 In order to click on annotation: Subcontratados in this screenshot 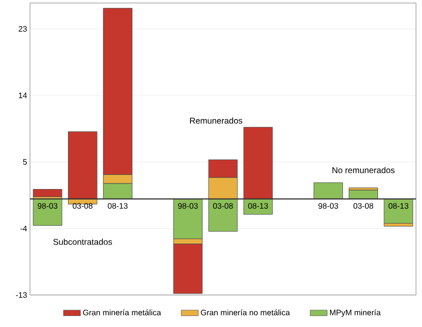, I will do `click(82, 241)`.